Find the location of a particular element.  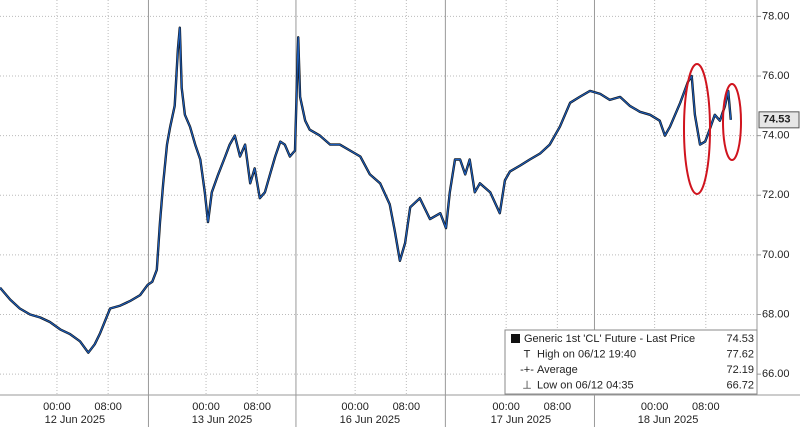

legend-label: Generic 1st 'CL' Future - Last Price is located at coordinates (609, 339).